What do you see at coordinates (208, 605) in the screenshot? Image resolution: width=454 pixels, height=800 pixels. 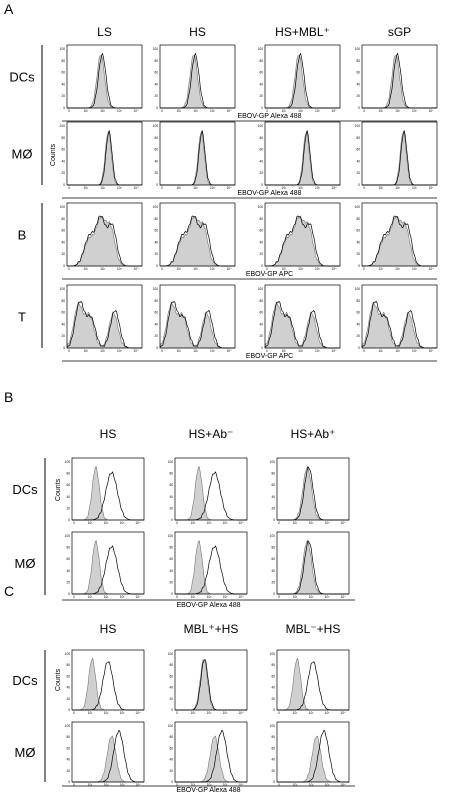 I see `x-axis-label: EBOV-GP Alexa 488` at bounding box center [208, 605].